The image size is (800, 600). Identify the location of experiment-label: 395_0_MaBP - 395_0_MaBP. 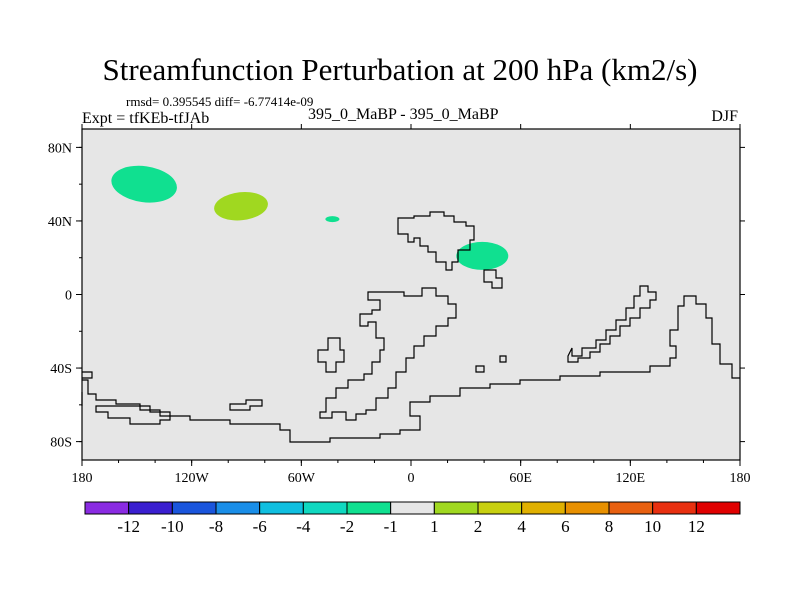
(403, 114).